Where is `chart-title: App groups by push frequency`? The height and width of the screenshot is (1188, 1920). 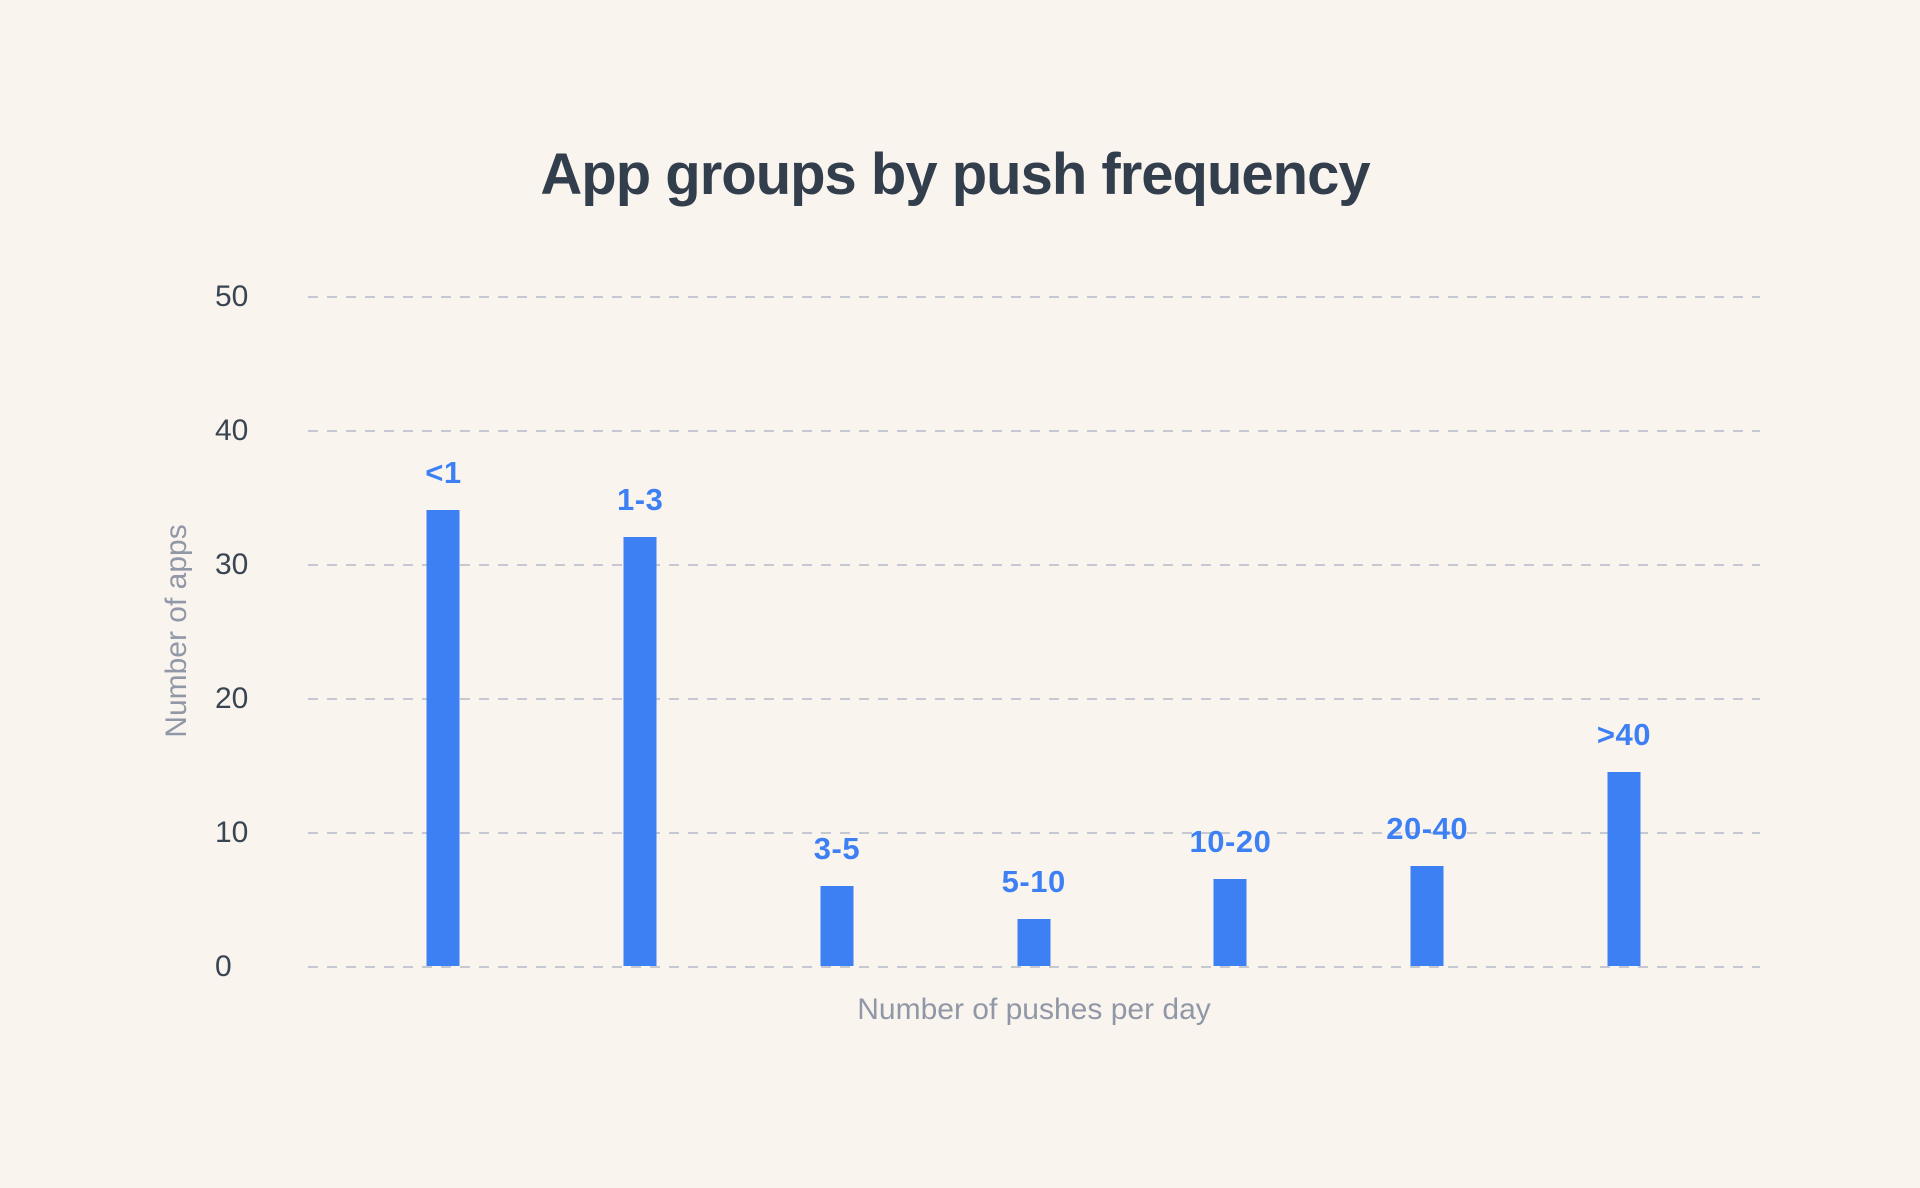 chart-title: App groups by push frequency is located at coordinates (955, 174).